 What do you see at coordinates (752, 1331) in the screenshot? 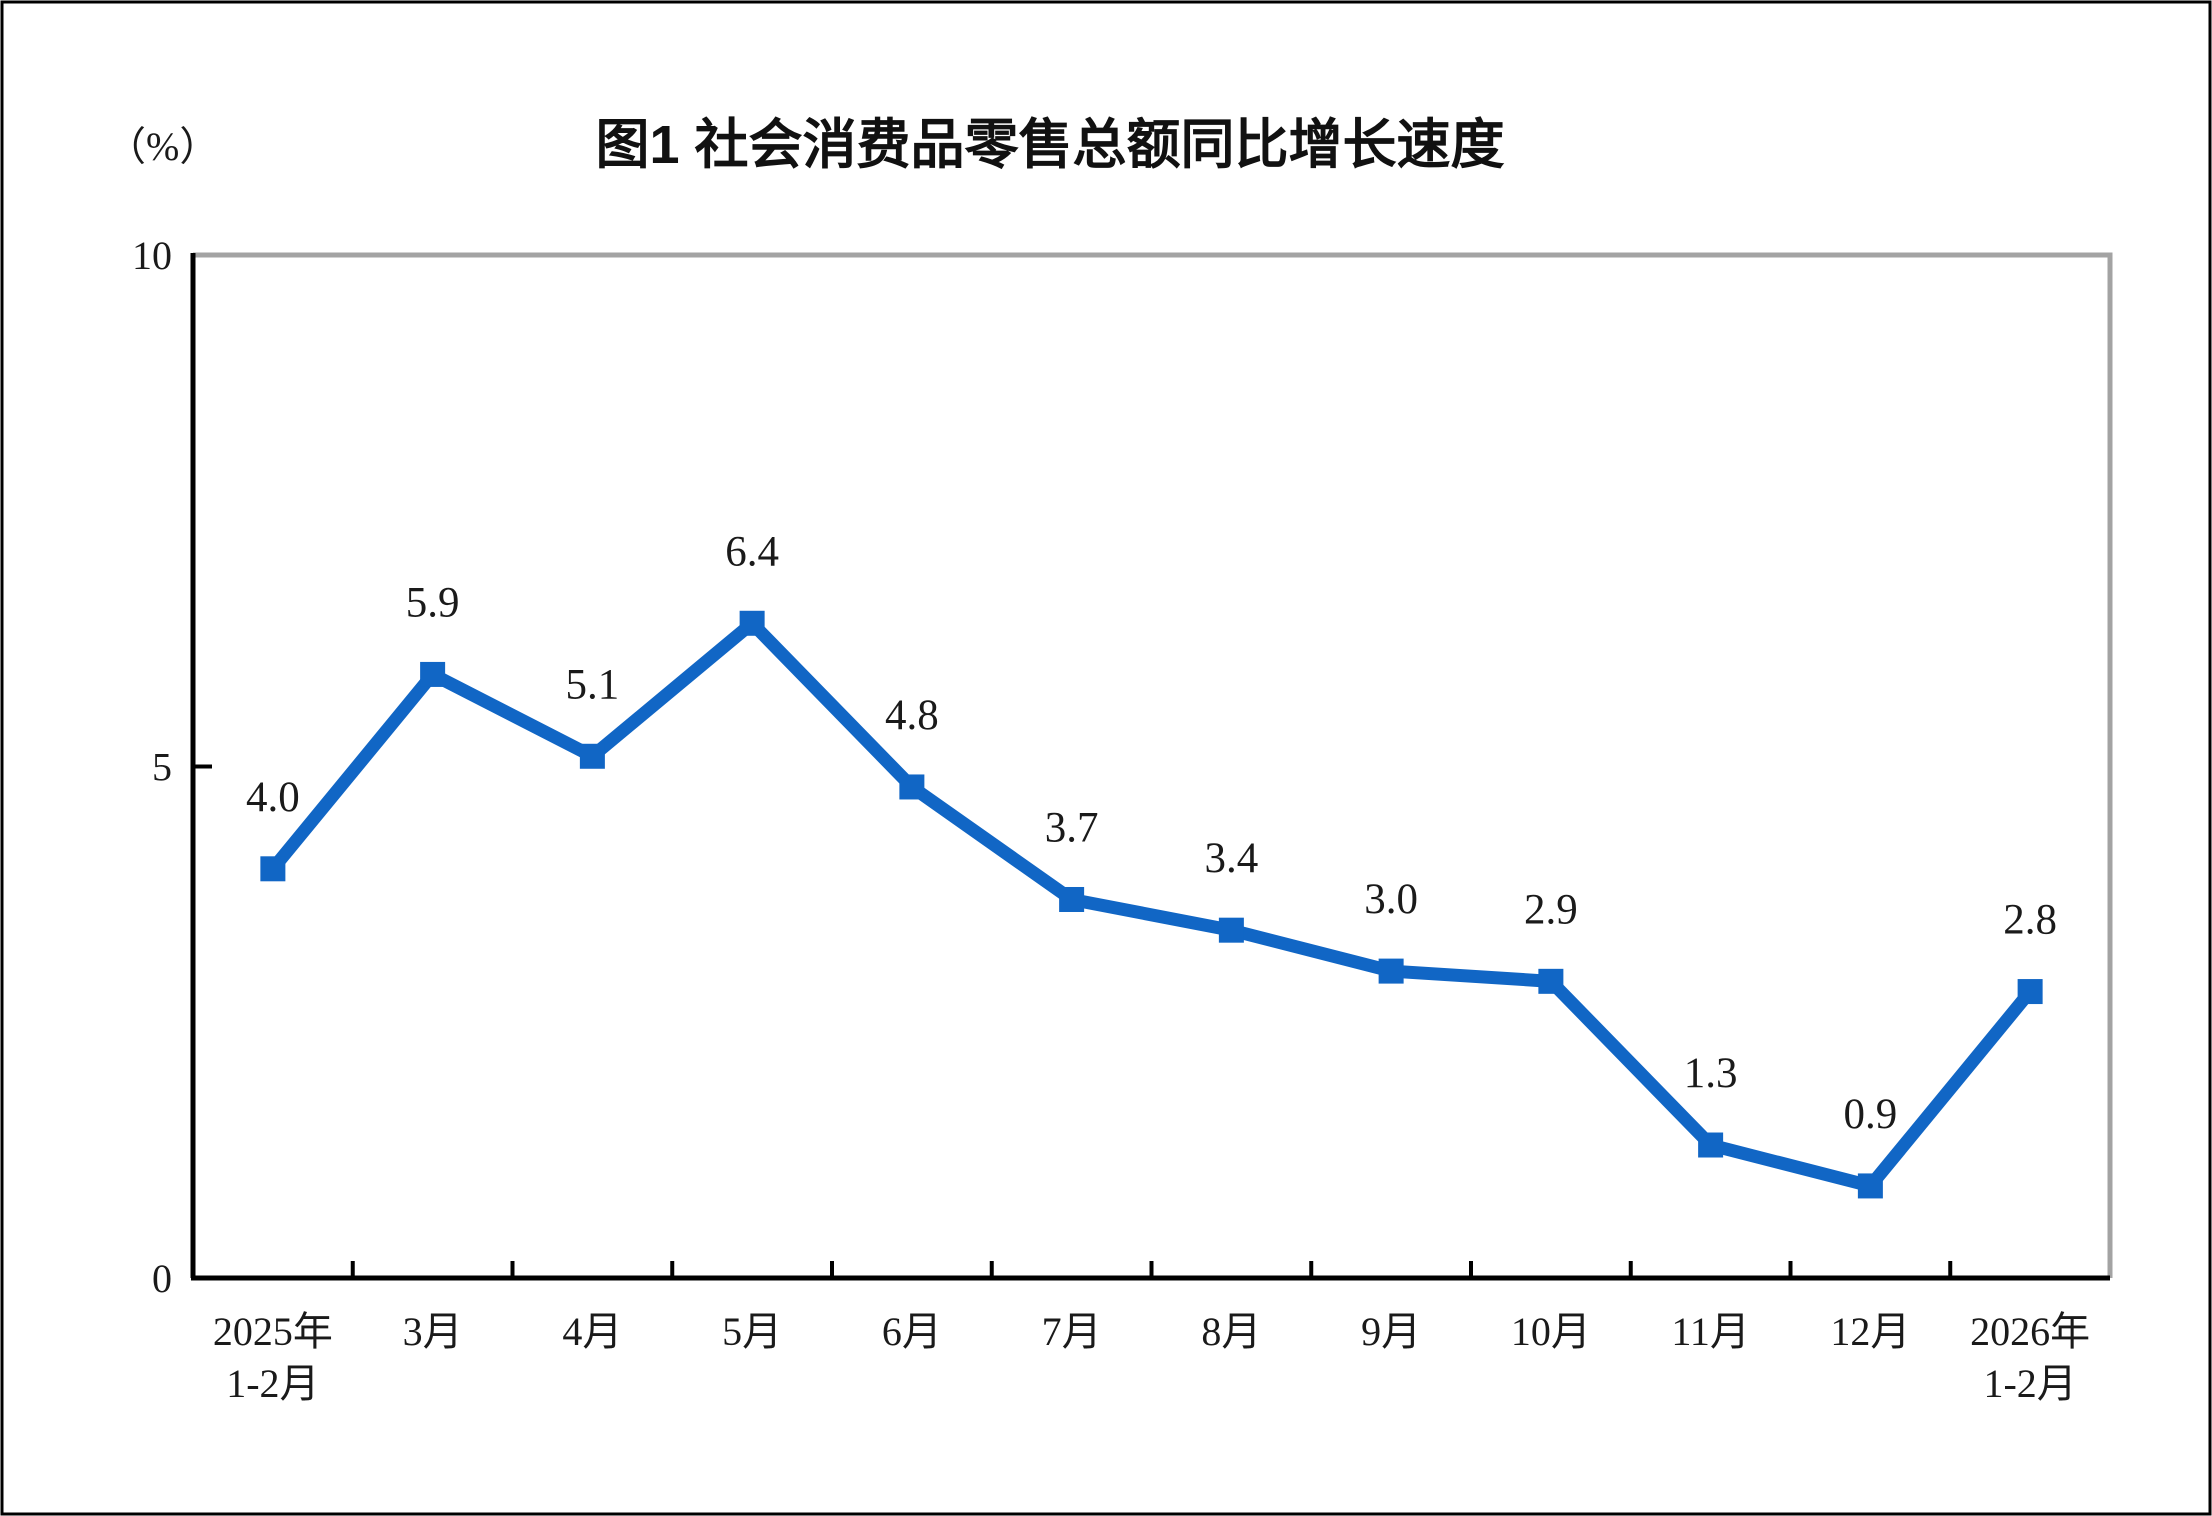
I see `x-category-label: 5月` at bounding box center [752, 1331].